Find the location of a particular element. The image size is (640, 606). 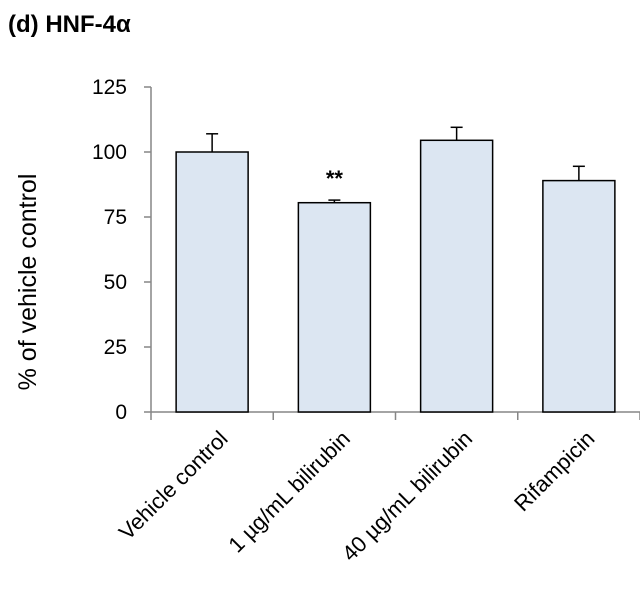

significance-label: ** is located at coordinates (335, 178).